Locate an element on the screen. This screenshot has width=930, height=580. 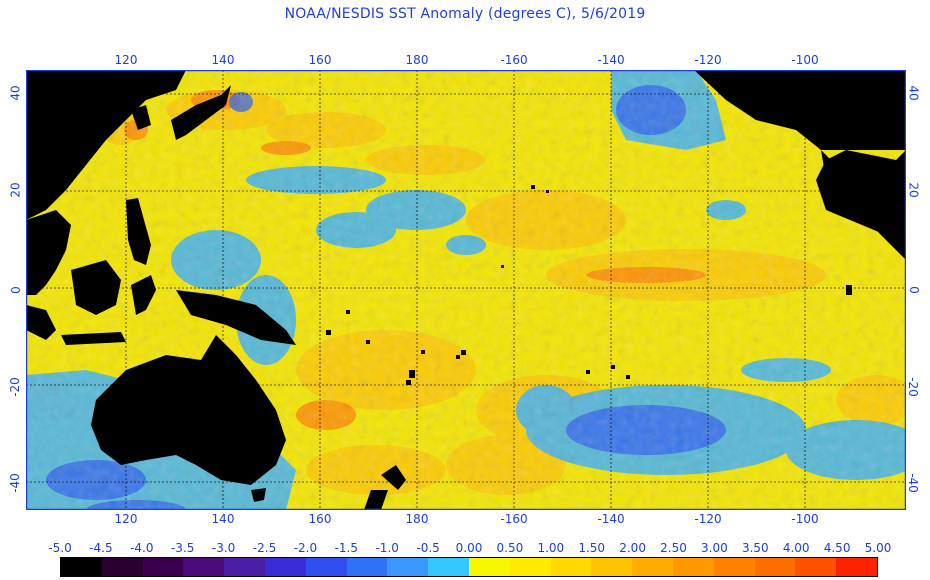
land-indochina is located at coordinates (48, 252).